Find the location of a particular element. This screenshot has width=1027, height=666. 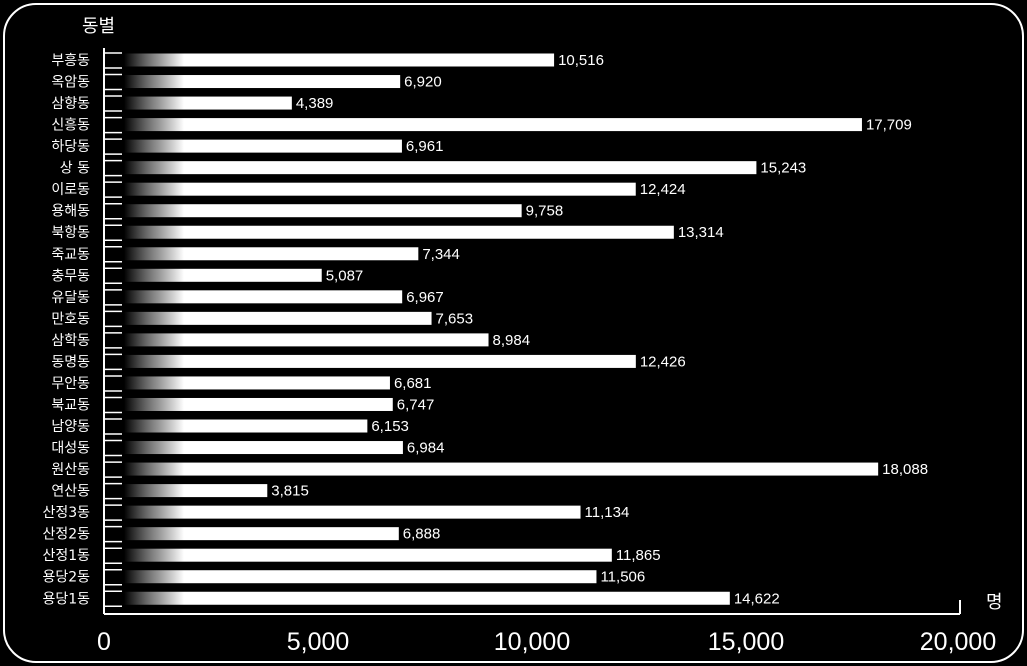

data-label: 10,516 is located at coordinates (581, 60).